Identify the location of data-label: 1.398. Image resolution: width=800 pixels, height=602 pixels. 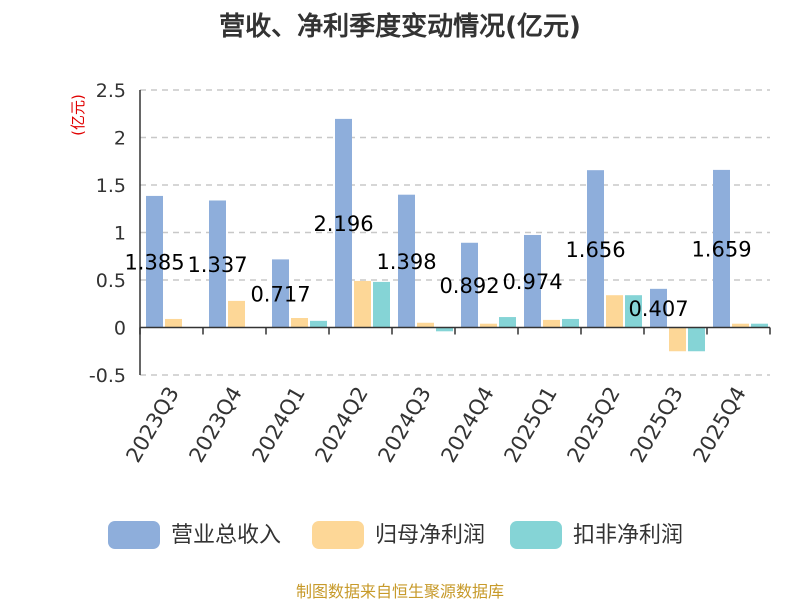
(406, 262).